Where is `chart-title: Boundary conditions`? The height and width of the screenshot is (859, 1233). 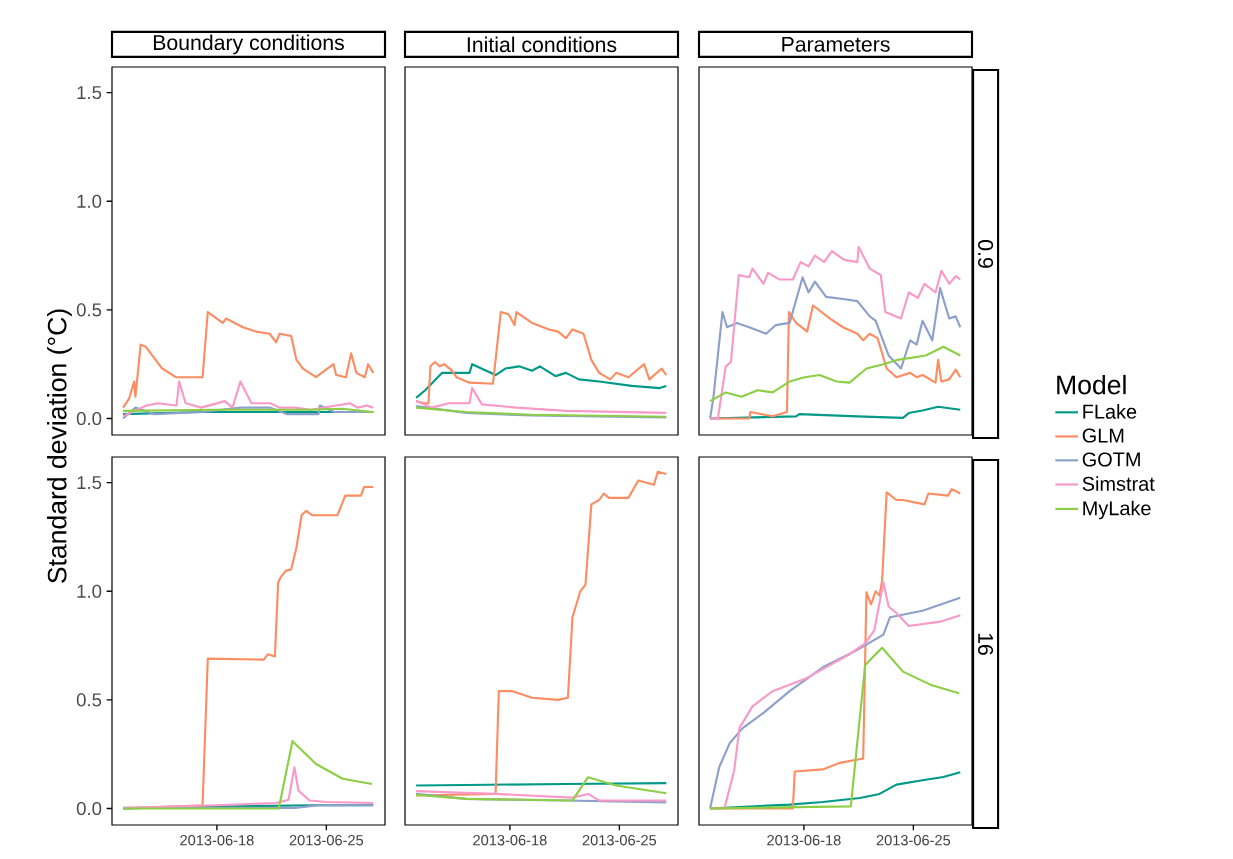
chart-title: Boundary conditions is located at coordinates (248, 44).